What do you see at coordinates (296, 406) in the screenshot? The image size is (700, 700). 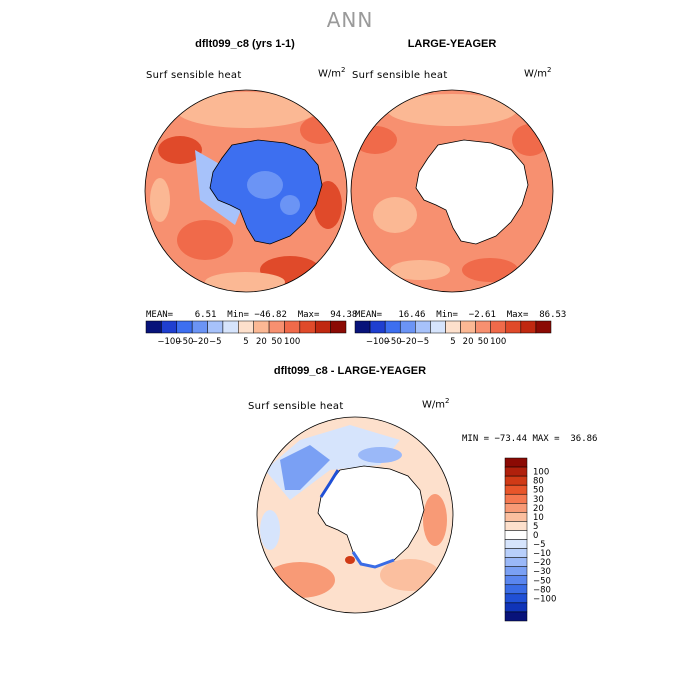 I see `diff-variable-label: Surf sensible heat` at bounding box center [296, 406].